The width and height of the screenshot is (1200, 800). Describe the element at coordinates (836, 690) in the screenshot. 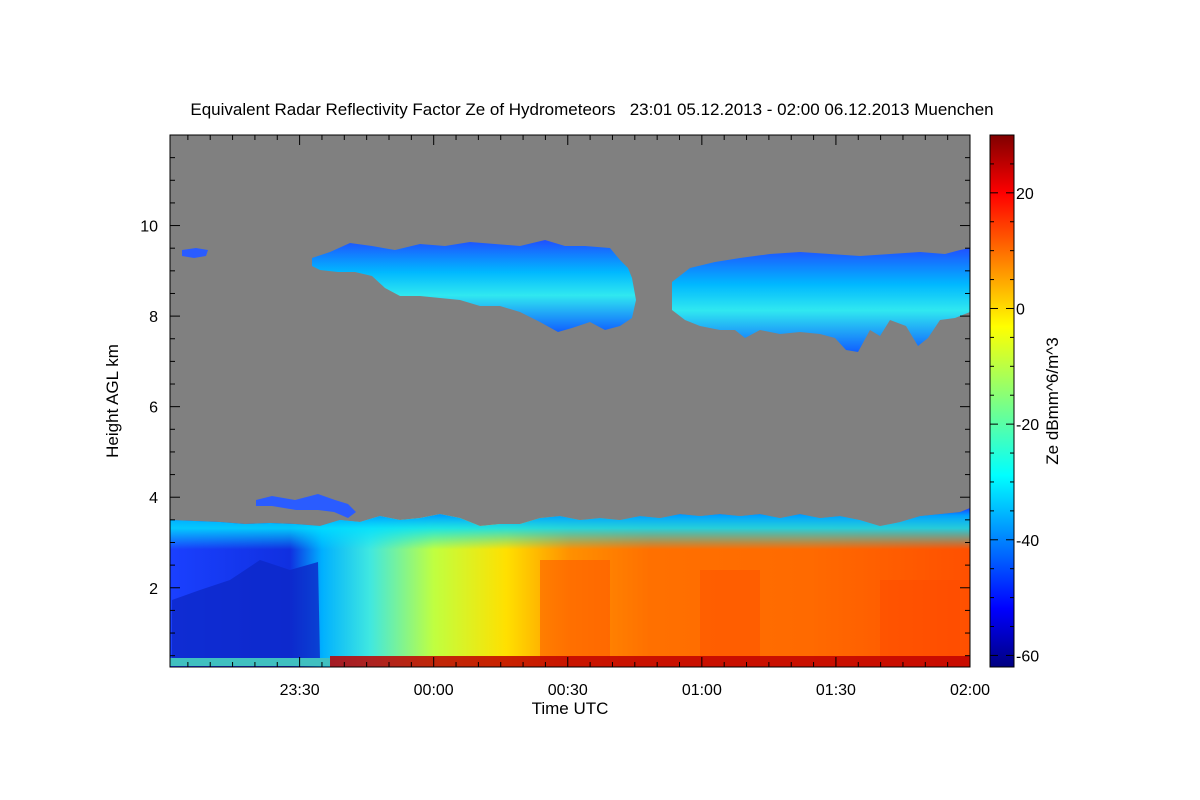

I see `x-tick-label: 01:30` at that location.